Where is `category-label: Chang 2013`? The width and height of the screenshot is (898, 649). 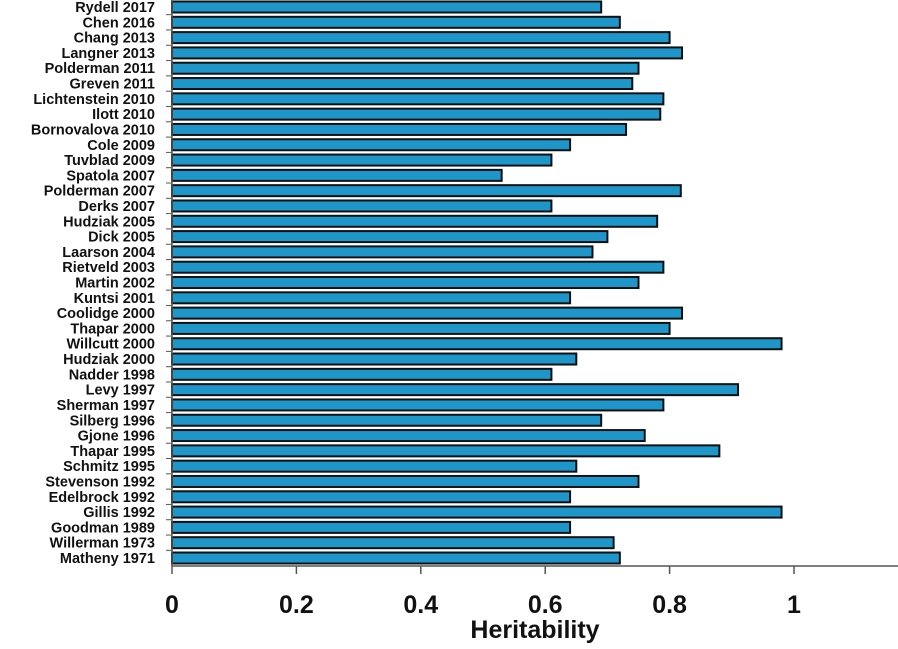
category-label: Chang 2013 is located at coordinates (114, 39).